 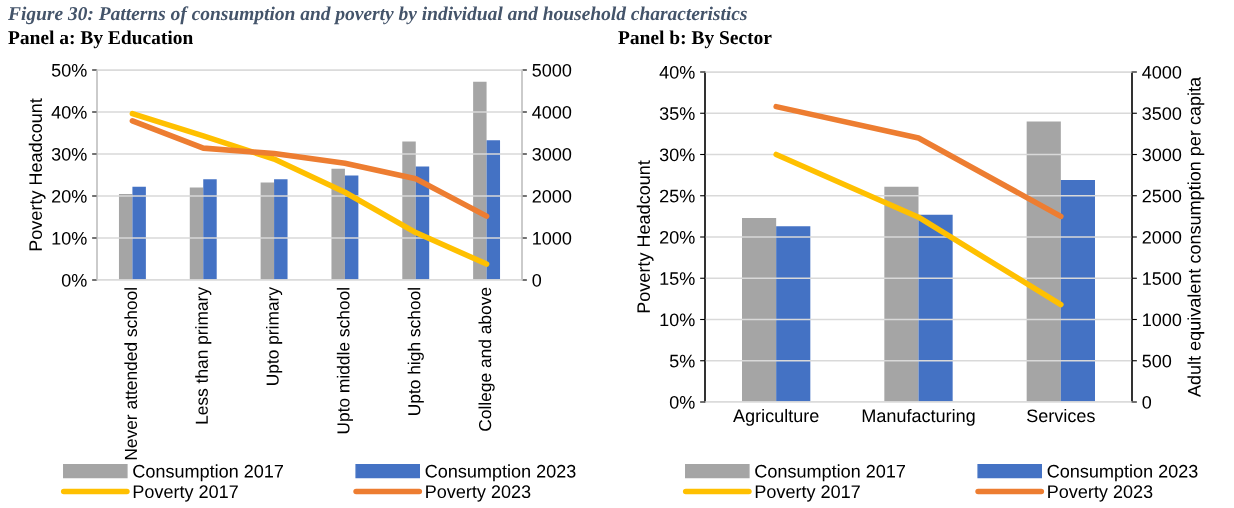 I want to click on x-tick-label: Upto high school, so click(x=415, y=351).